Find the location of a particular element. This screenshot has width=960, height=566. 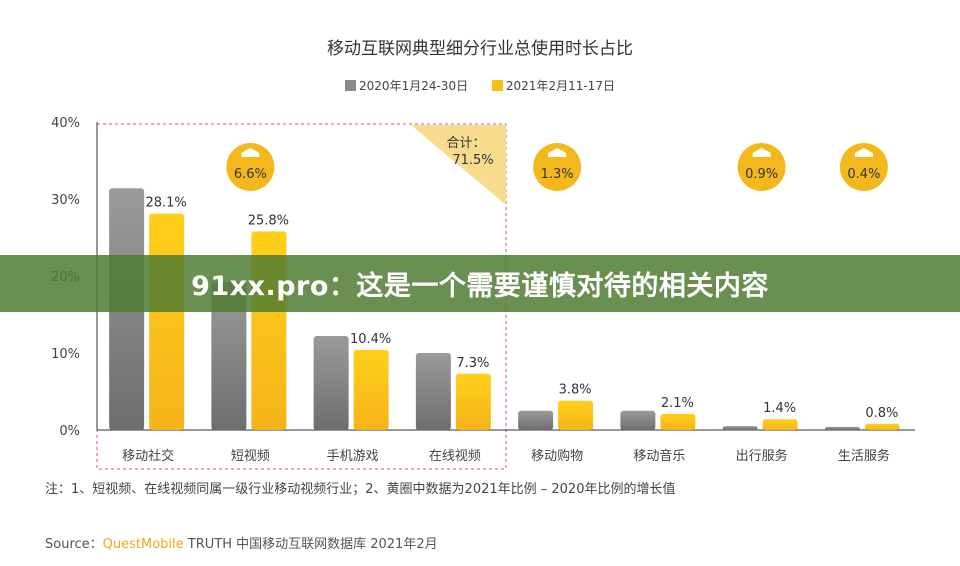

x-tick-label: 在线视频 is located at coordinates (455, 456).